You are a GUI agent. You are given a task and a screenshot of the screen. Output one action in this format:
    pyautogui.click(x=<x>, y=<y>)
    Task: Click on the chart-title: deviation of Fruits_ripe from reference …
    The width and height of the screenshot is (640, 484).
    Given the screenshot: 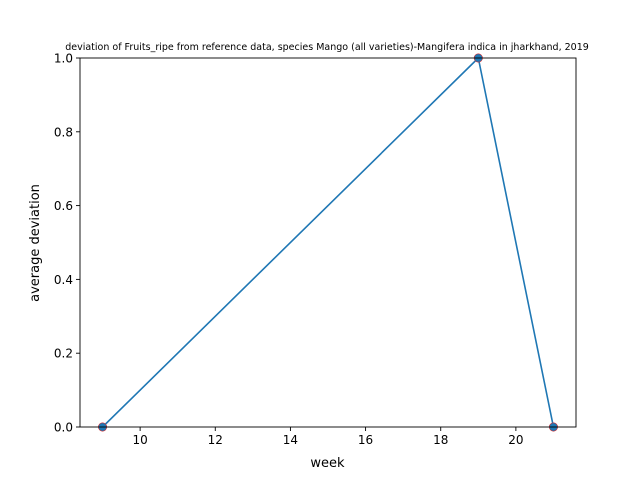 What is the action you would take?
    pyautogui.click(x=327, y=47)
    